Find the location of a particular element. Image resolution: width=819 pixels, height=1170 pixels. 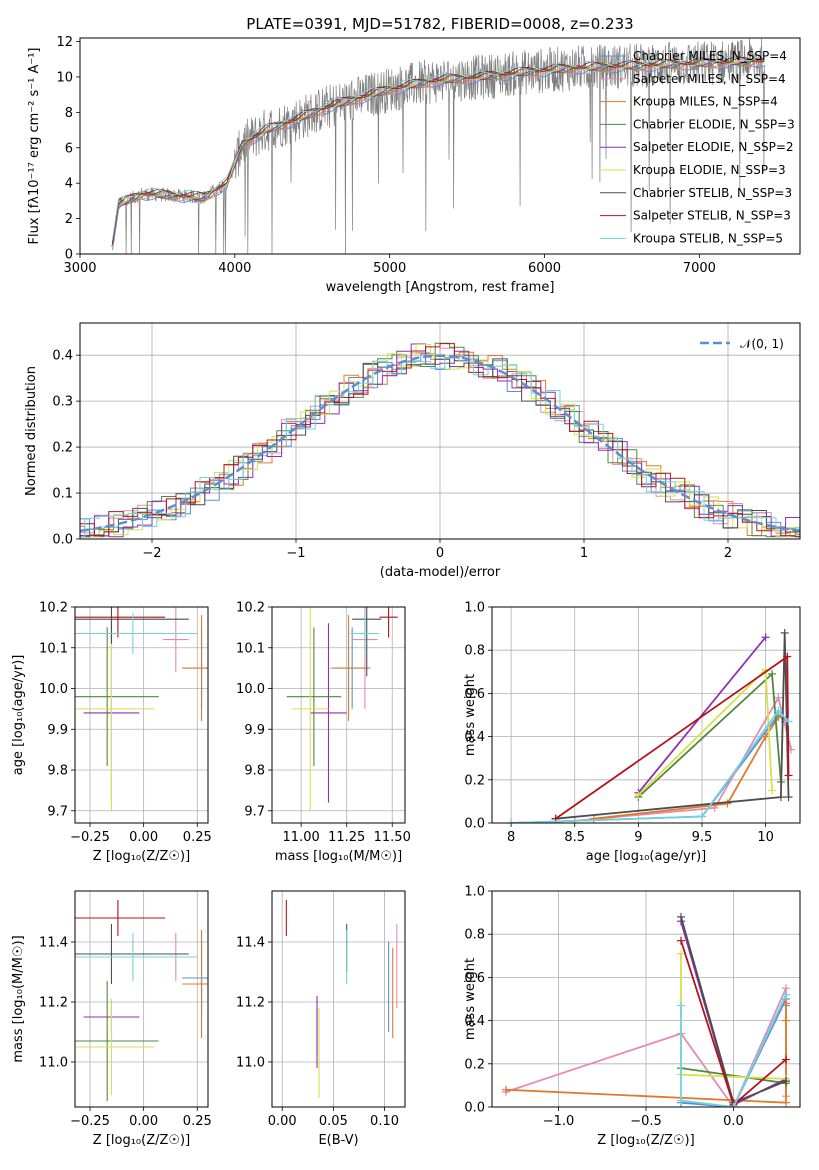

weight_vs_Z-series is located at coordinates (646, 1009).